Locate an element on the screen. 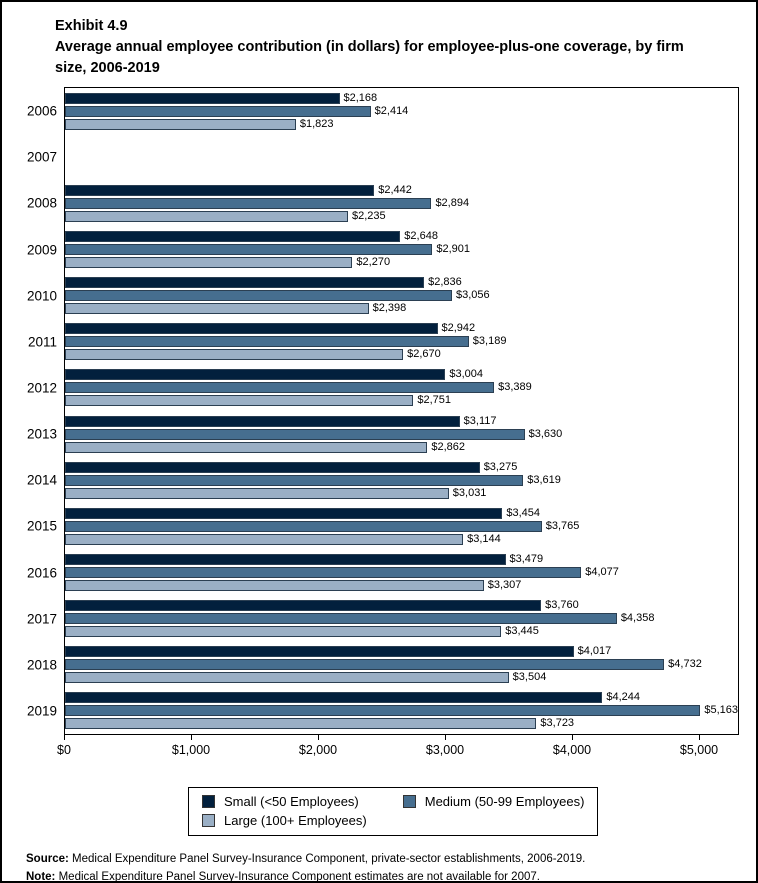  year-row-2019: 2019 $4,244 $5,163 $3,723 is located at coordinates (382, 711).